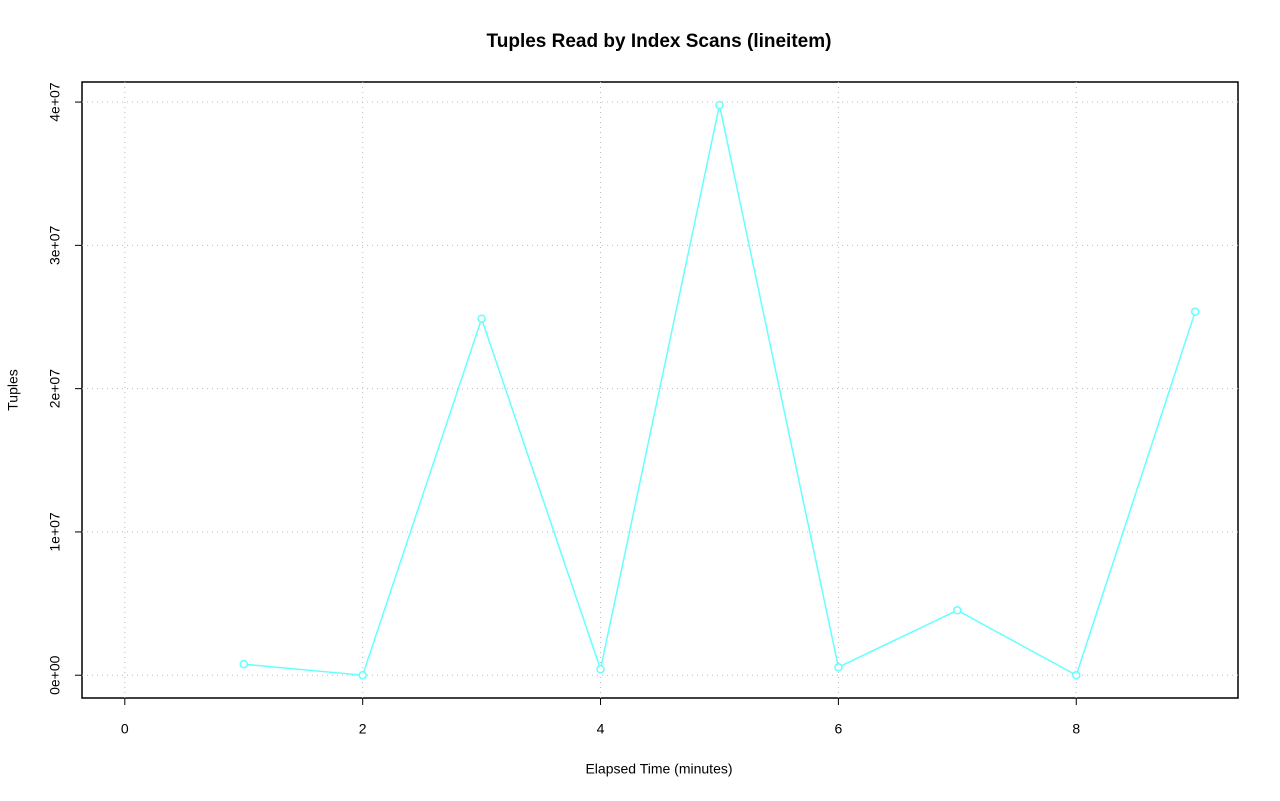 The width and height of the screenshot is (1280, 801). I want to click on x-tick-label: 2, so click(363, 729).